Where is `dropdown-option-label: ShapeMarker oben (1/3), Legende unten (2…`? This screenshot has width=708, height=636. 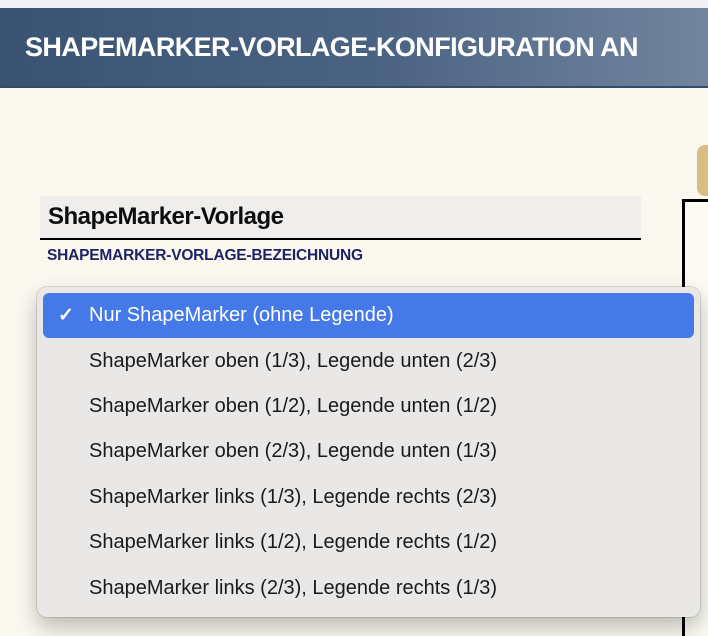
dropdown-option-label: ShapeMarker oben (1/3), Legende unten (2… is located at coordinates (293, 360).